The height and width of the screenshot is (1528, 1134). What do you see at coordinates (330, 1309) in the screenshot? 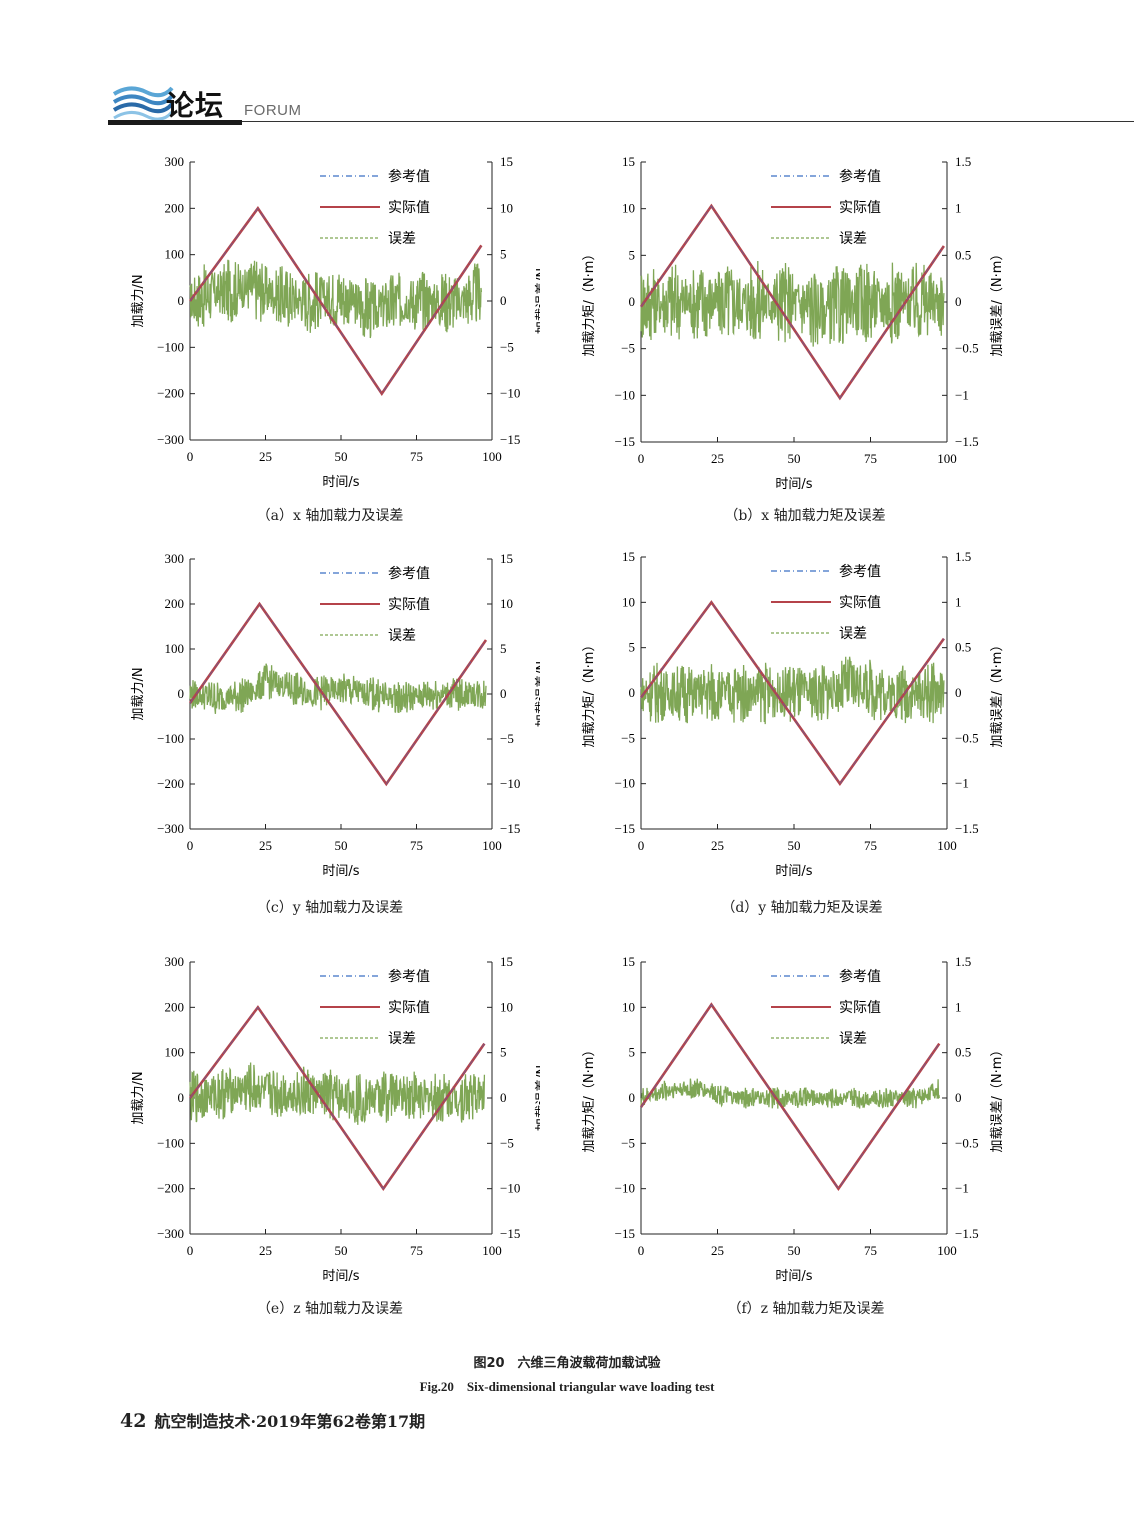
I see `panel-caption: （e）z 轴加载力及误差` at bounding box center [330, 1309].